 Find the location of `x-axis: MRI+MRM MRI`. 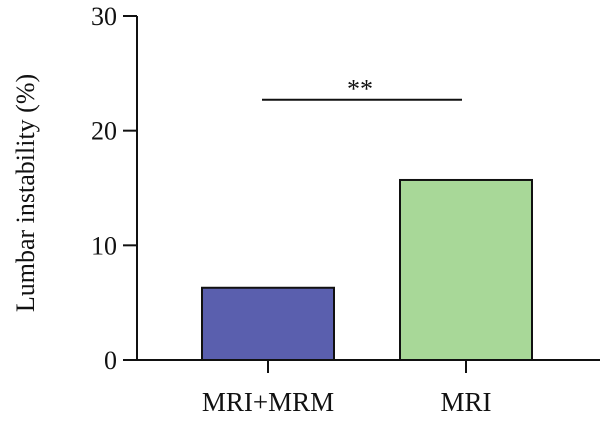

x-axis: MRI+MRM MRI is located at coordinates (368, 388).